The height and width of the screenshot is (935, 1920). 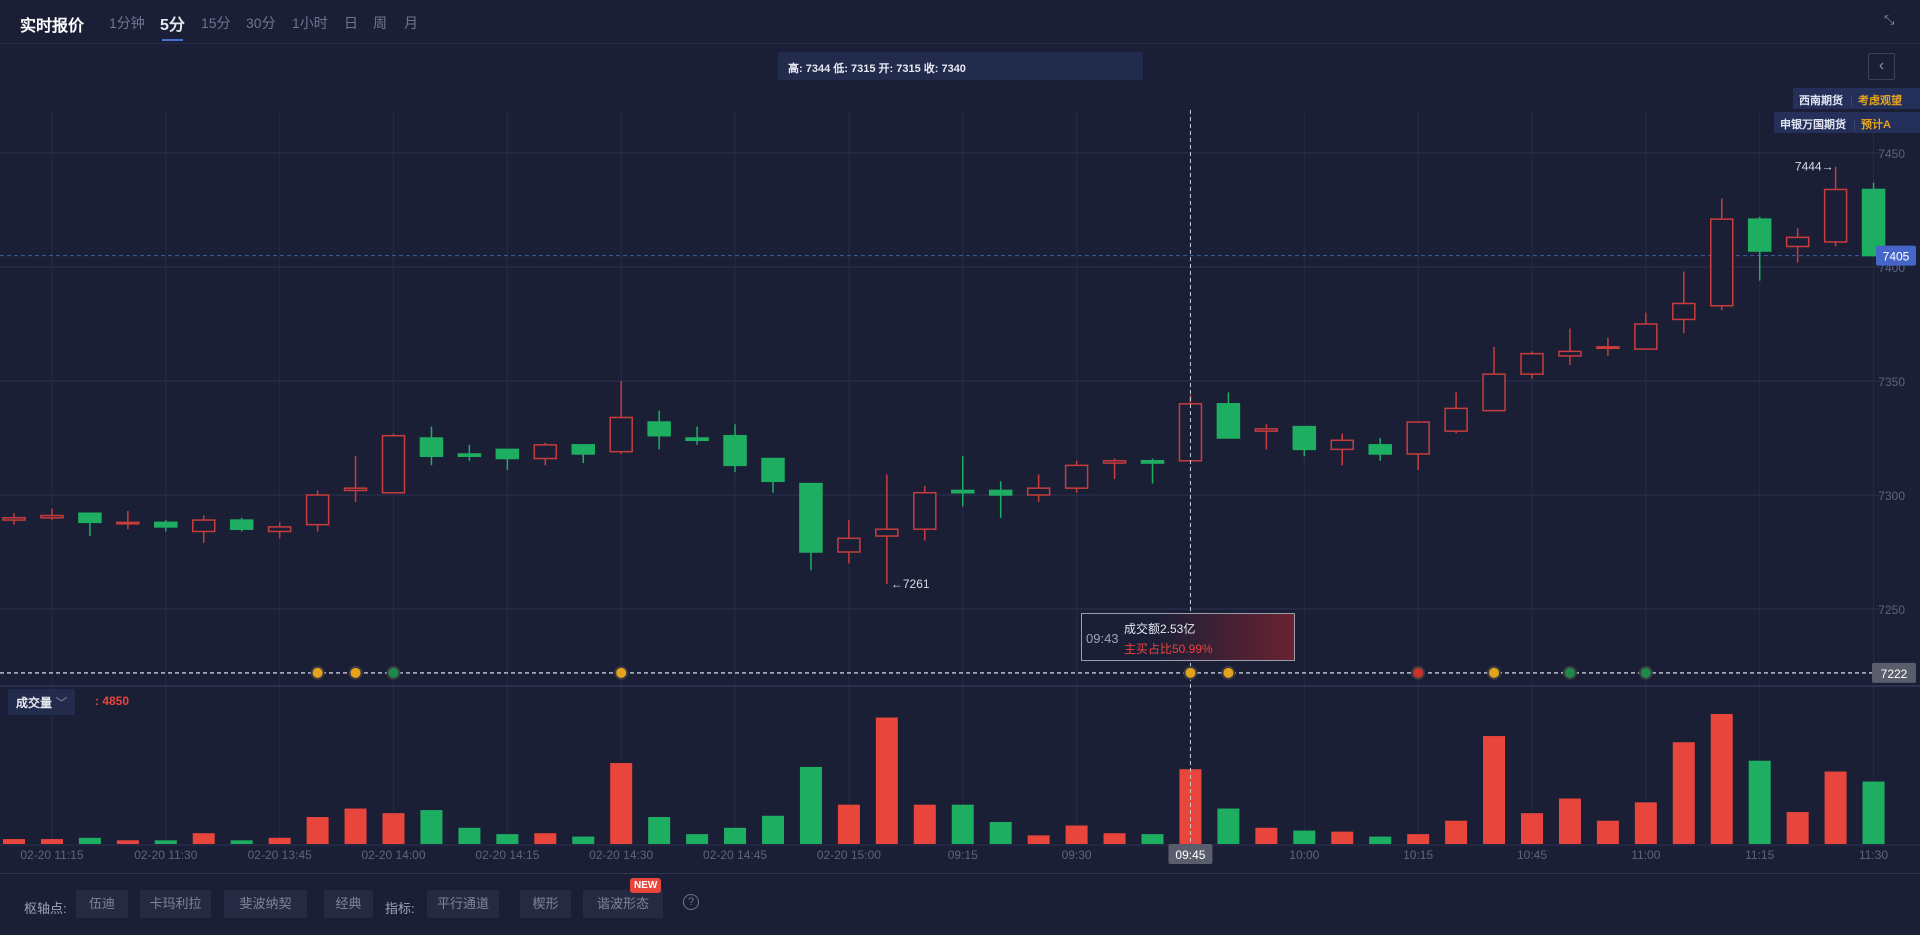 I want to click on y-tick-label: 7350, so click(x=1891, y=382).